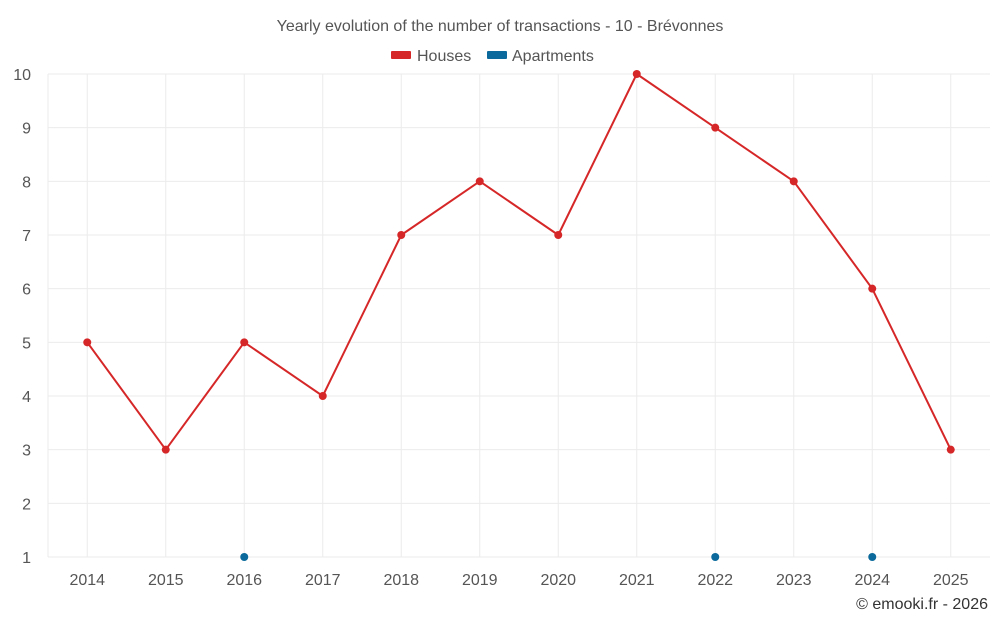  Describe the element at coordinates (401, 580) in the screenshot. I see `x-tick-label: 2018` at that location.